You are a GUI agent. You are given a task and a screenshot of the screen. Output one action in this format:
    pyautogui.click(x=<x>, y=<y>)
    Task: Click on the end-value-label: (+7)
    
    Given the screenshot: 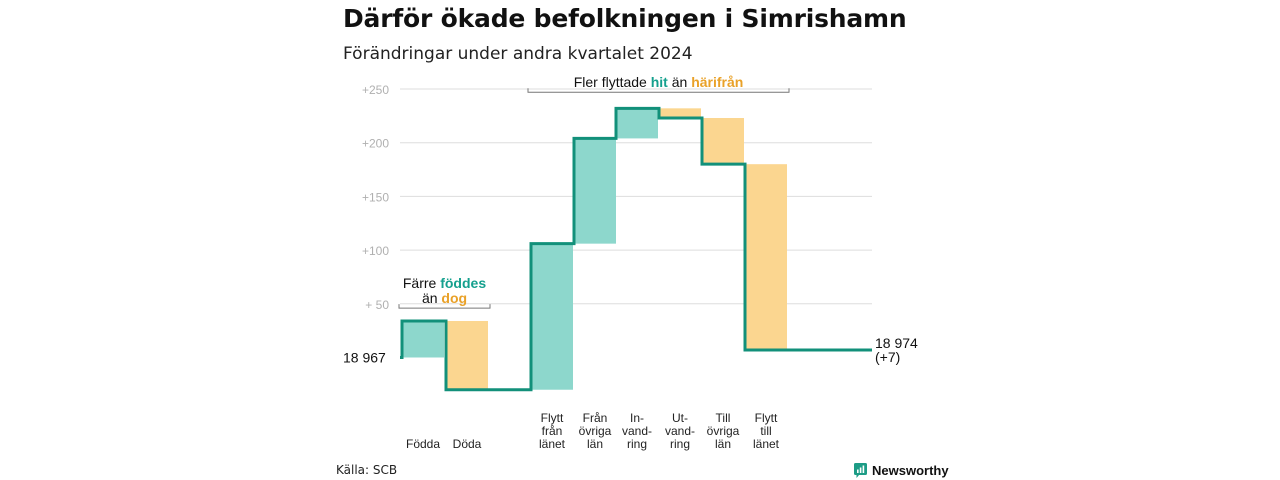 What is the action you would take?
    pyautogui.click(x=887, y=357)
    